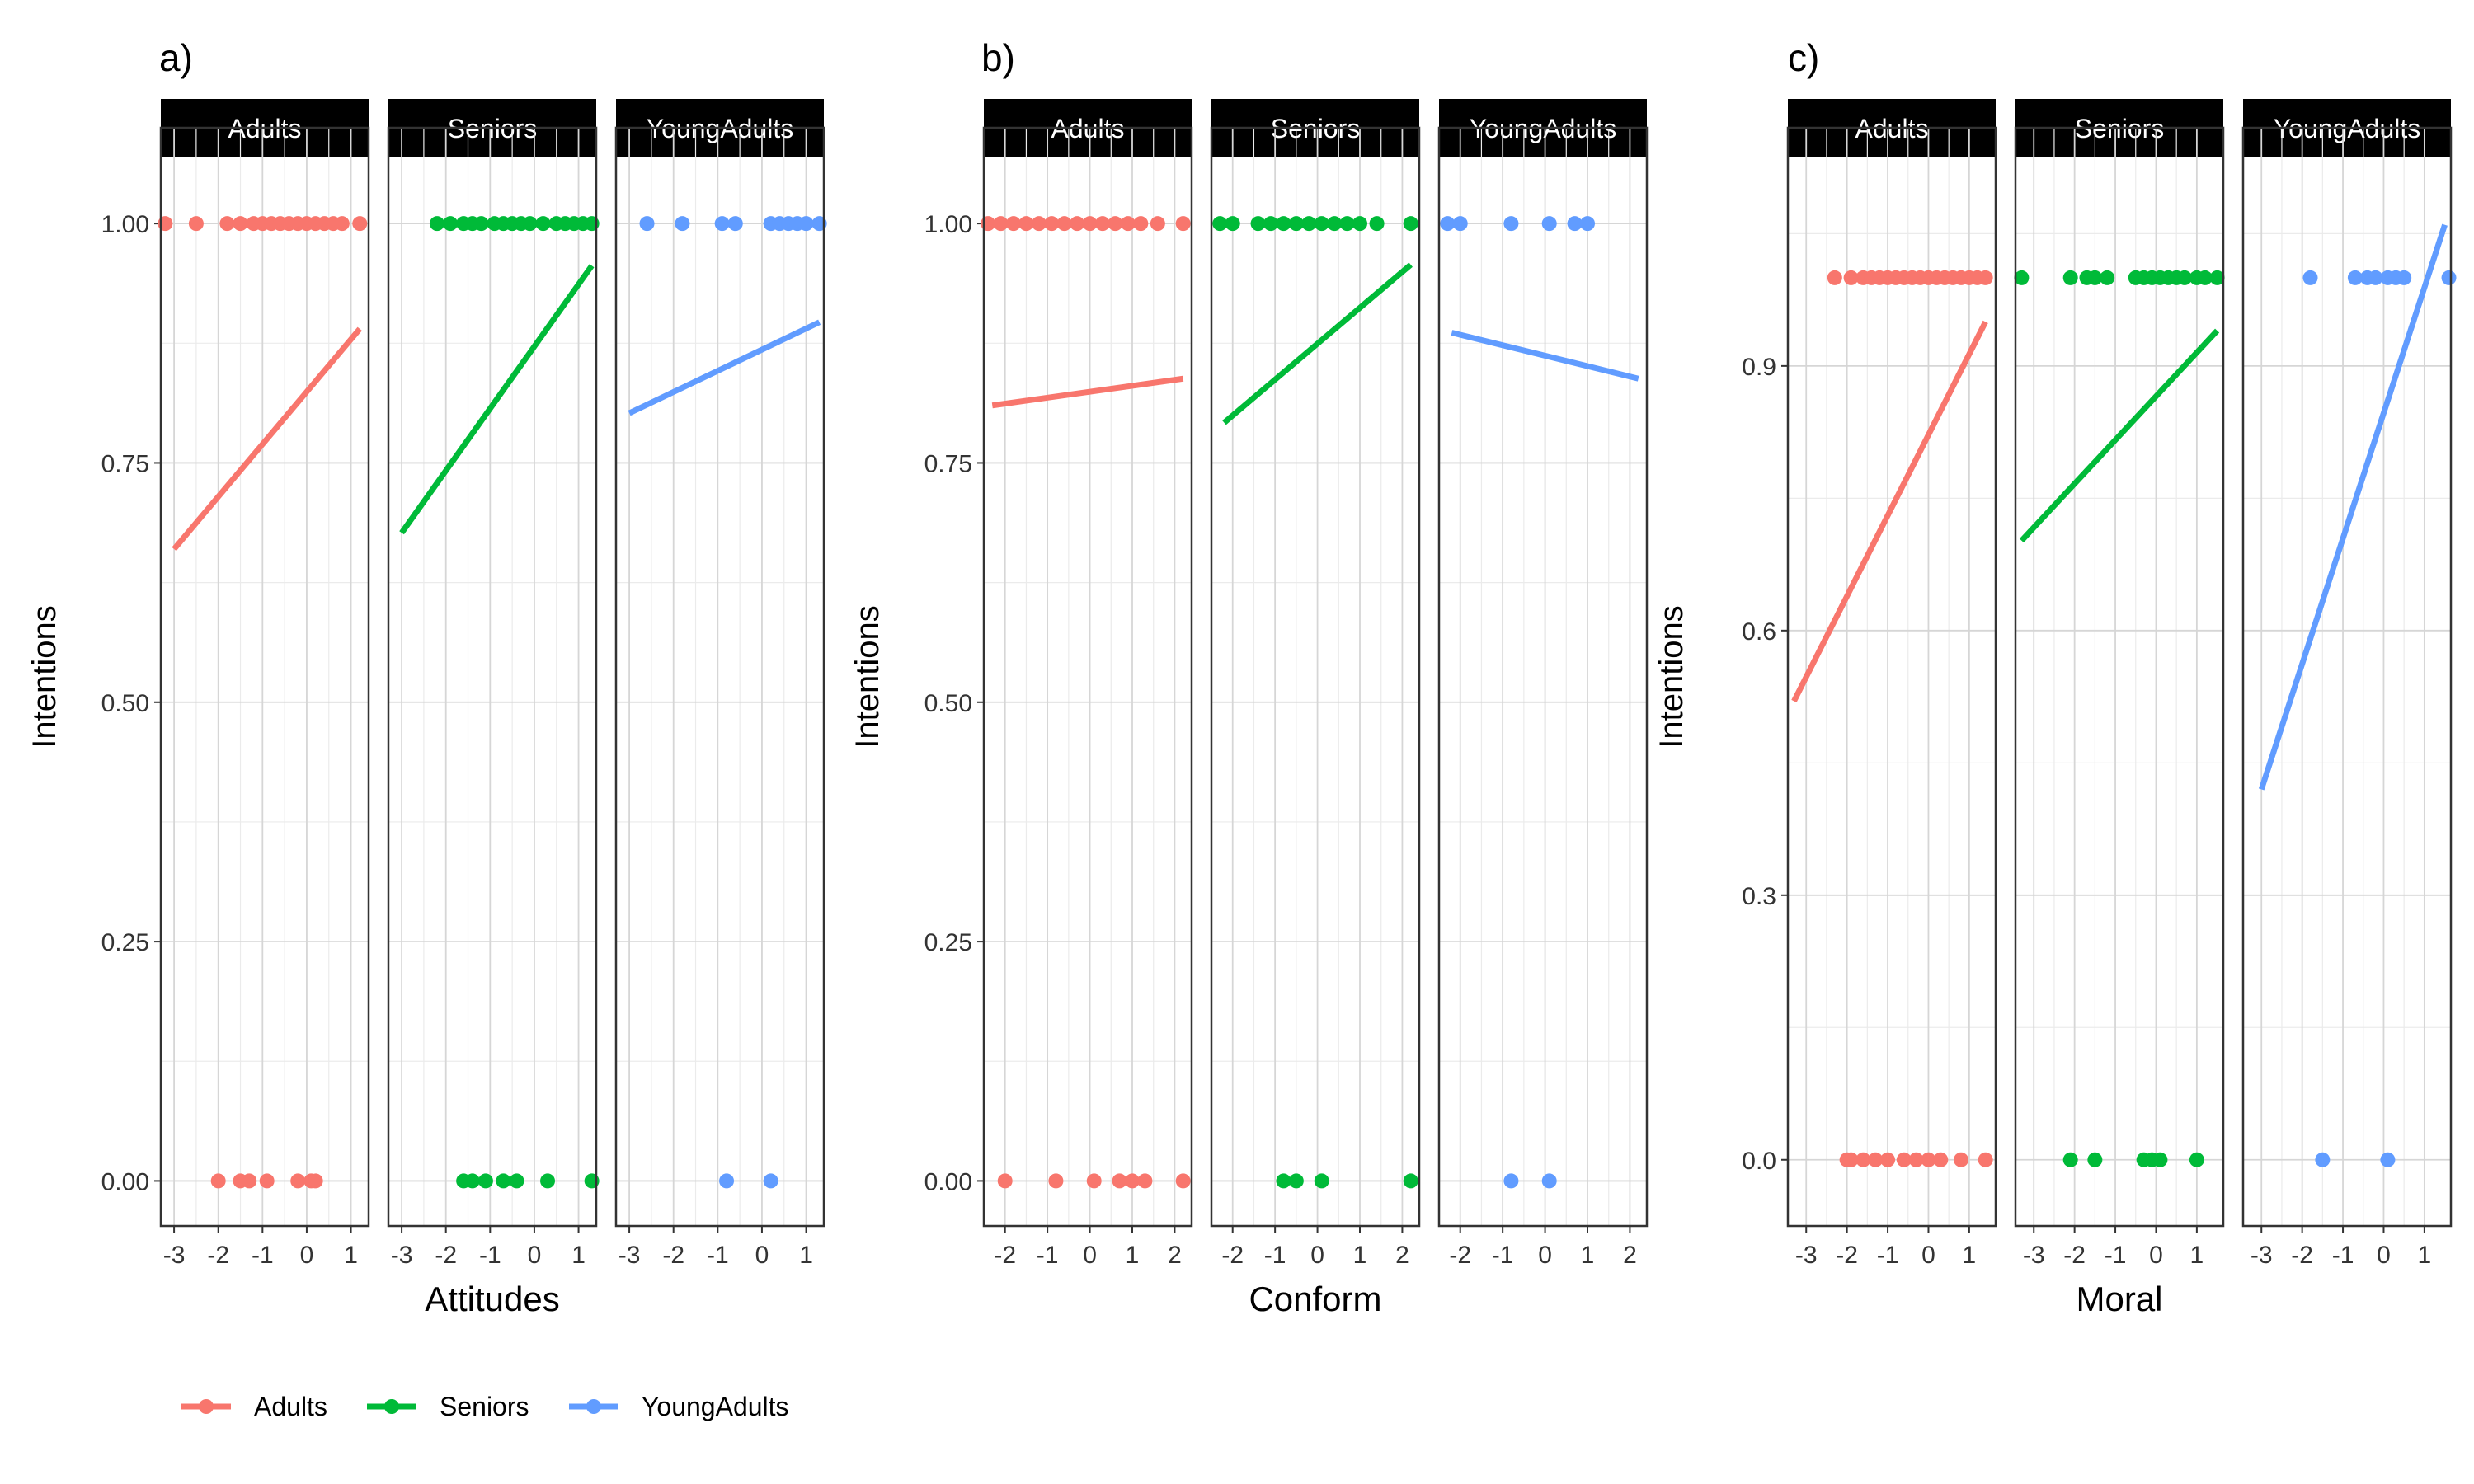  I want to click on panel-label: c), so click(1803, 58).